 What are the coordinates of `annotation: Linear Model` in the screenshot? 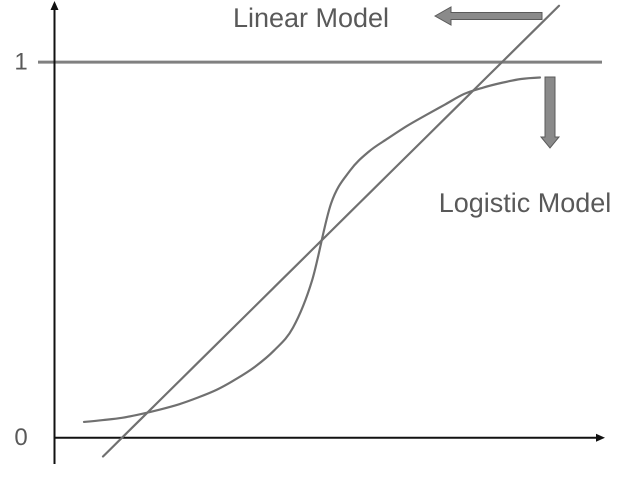 It's located at (311, 18).